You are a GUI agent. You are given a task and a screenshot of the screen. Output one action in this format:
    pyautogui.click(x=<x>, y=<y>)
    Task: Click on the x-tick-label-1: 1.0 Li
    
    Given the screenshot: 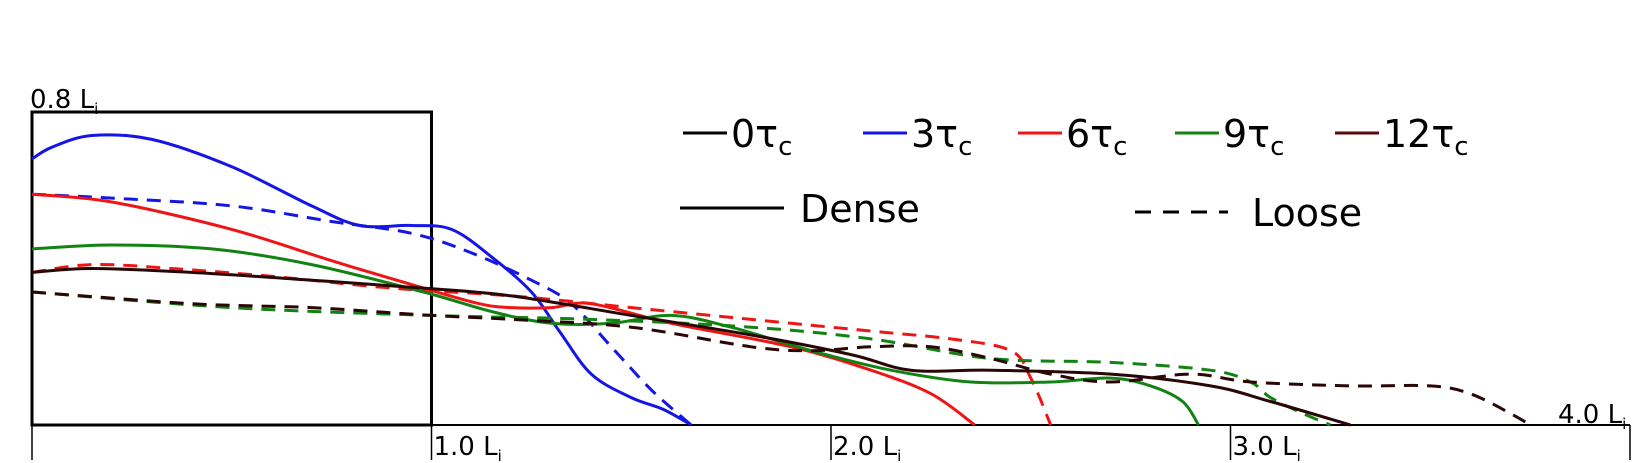 What is the action you would take?
    pyautogui.click(x=468, y=447)
    